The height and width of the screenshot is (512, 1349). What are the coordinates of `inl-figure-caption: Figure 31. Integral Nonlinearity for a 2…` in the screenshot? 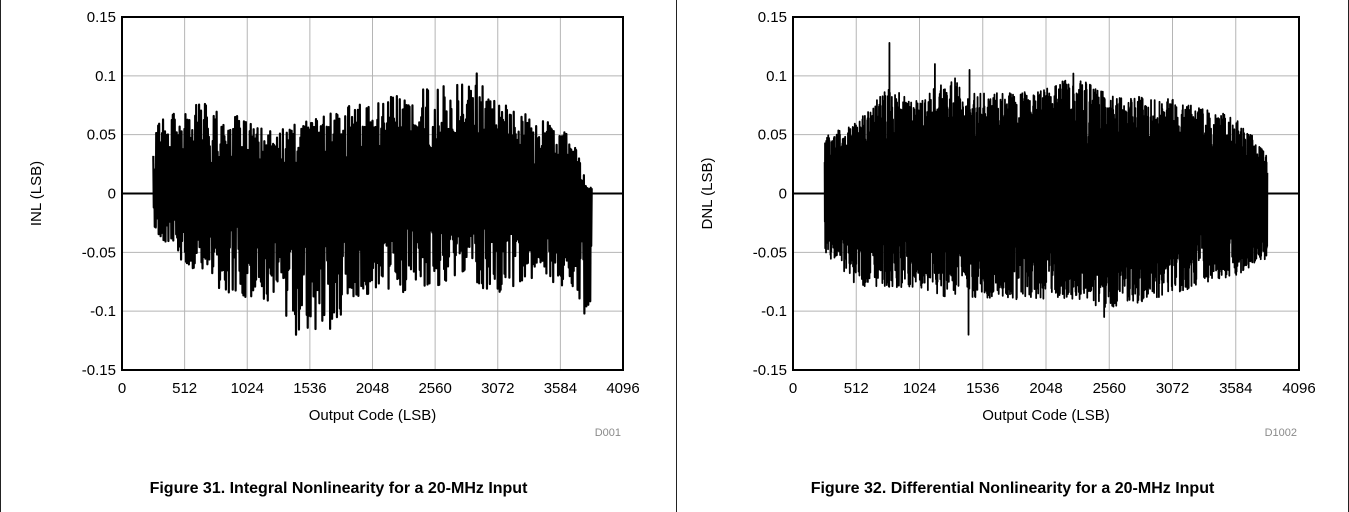 It's located at (338, 488).